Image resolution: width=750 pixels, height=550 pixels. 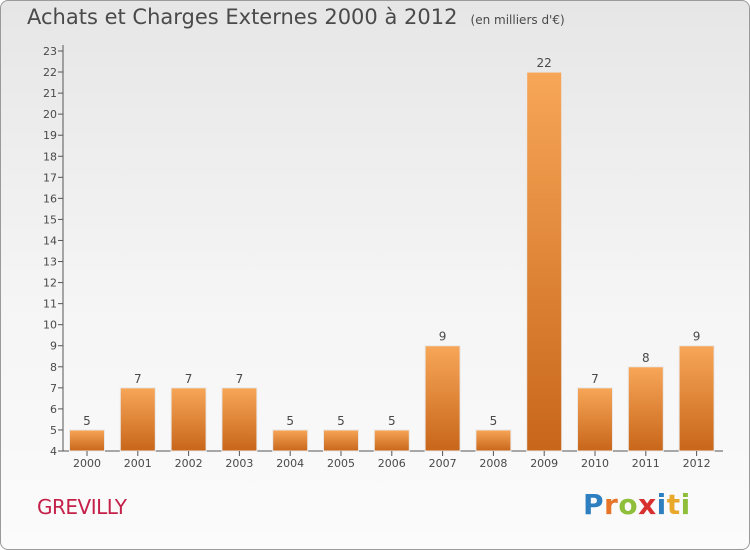 I want to click on y-tick-label: 18, so click(x=50, y=156).